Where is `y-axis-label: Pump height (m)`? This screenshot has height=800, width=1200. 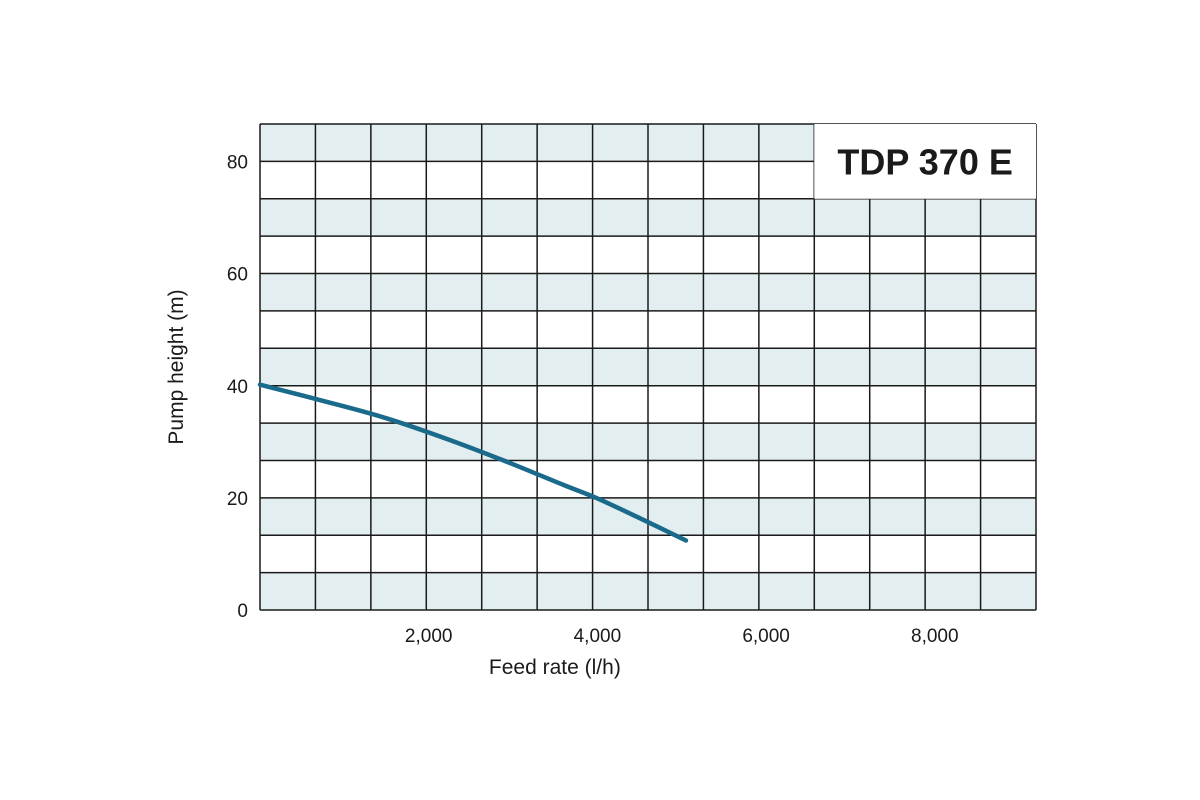 y-axis-label: Pump height (m) is located at coordinates (176, 366).